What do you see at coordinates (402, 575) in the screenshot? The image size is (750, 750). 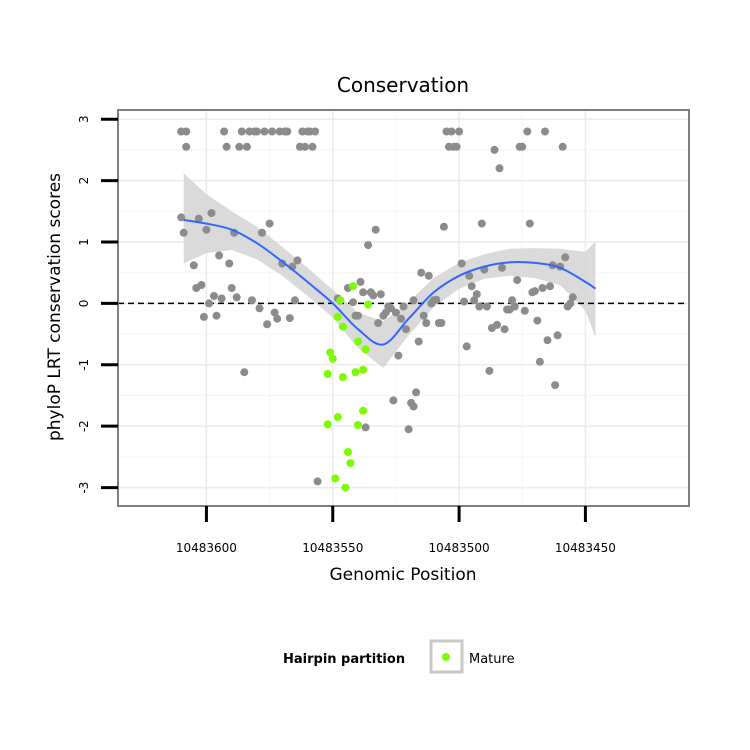 I see `x-axis-title: Genomic Position` at bounding box center [402, 575].